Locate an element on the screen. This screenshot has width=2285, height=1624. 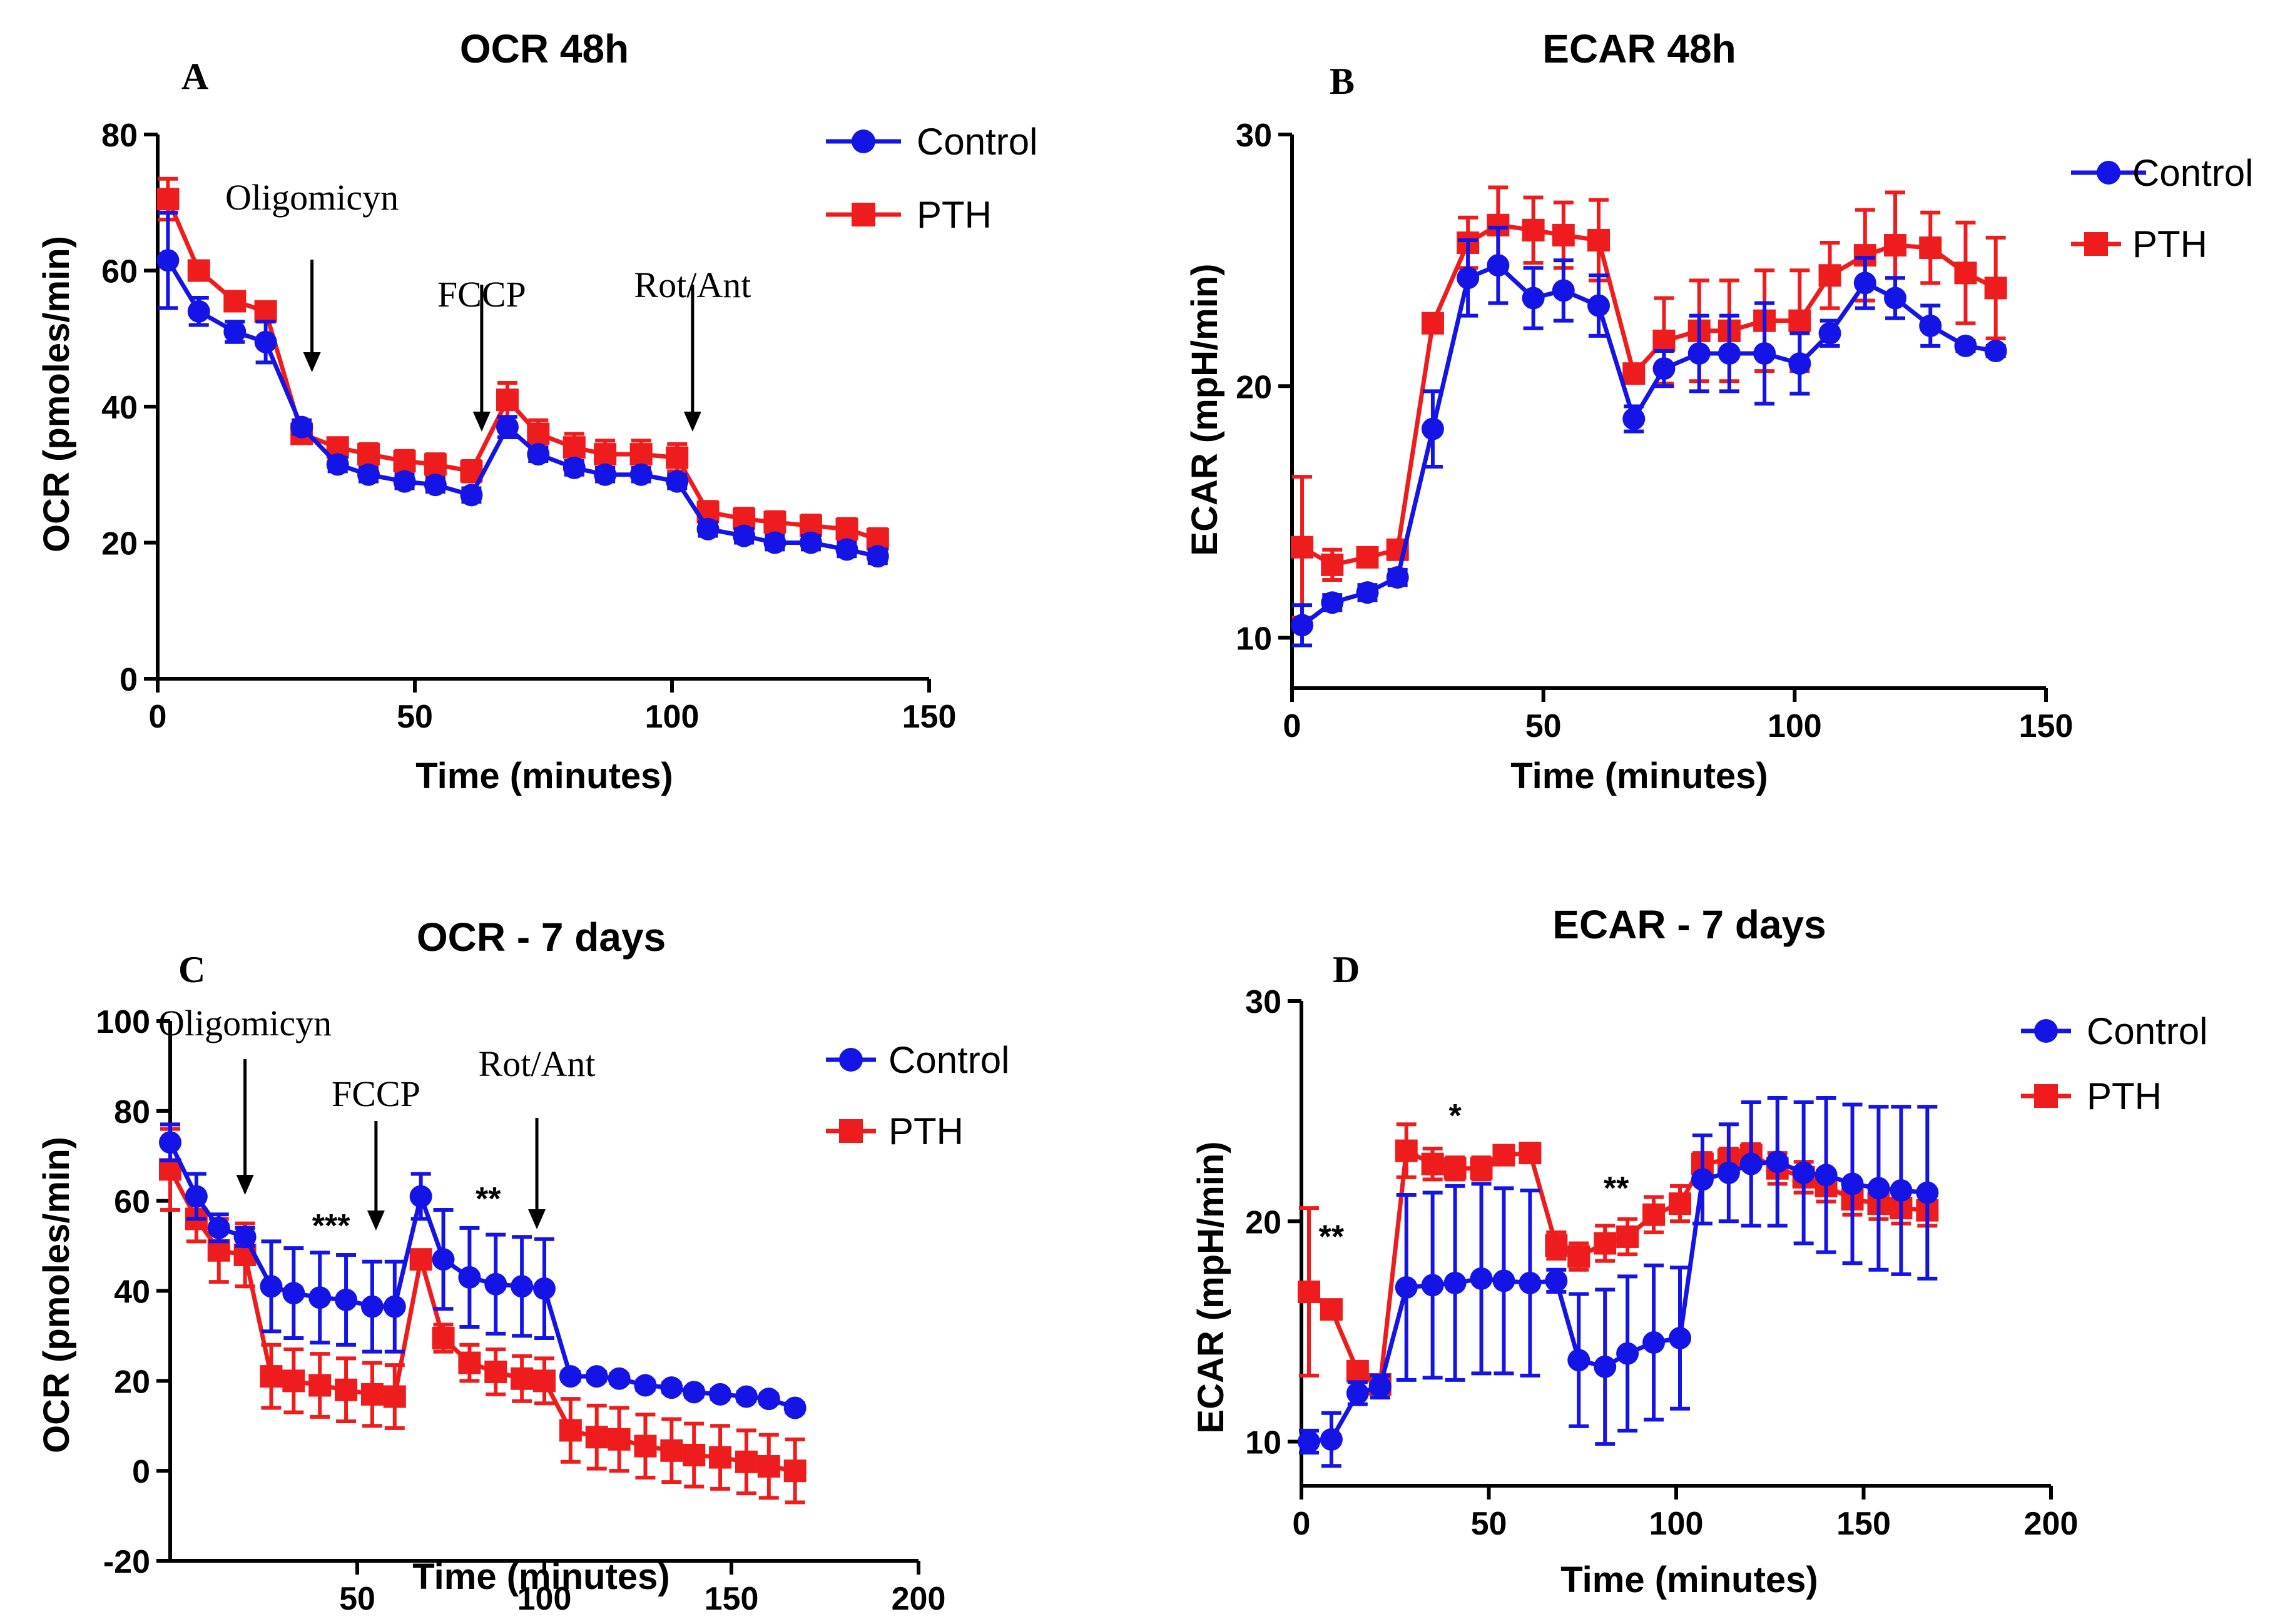
legend-control-marker is located at coordinates (2046, 1031).